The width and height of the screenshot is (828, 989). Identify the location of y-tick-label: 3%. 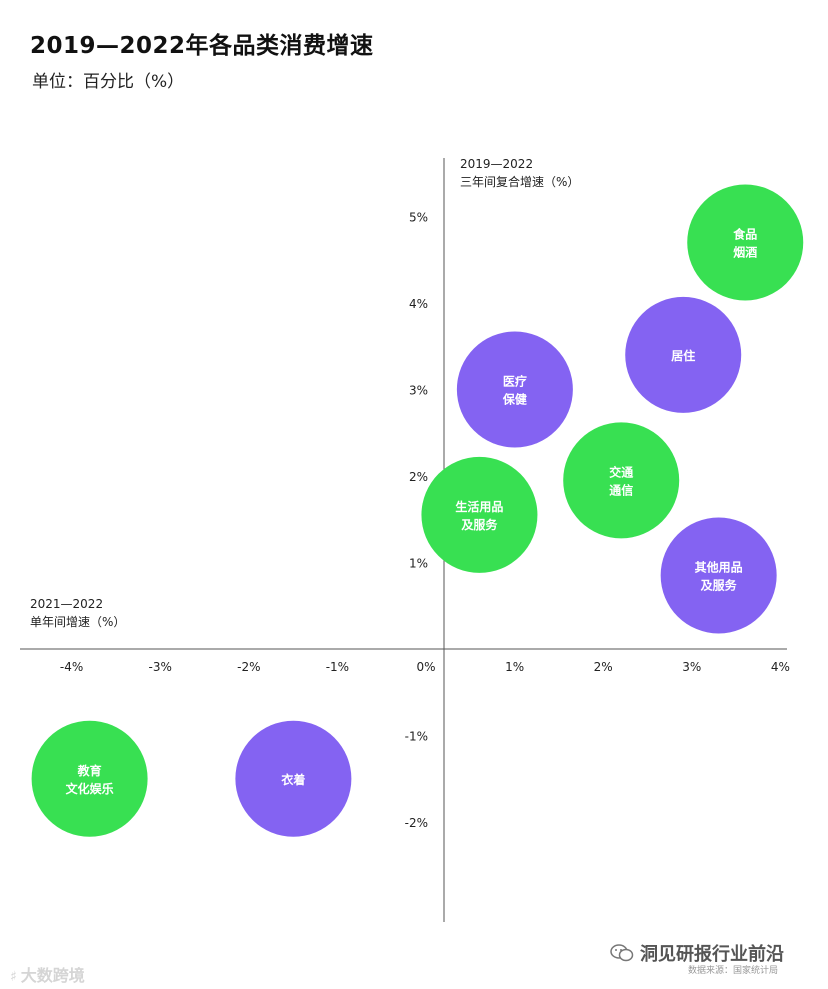
(418, 391).